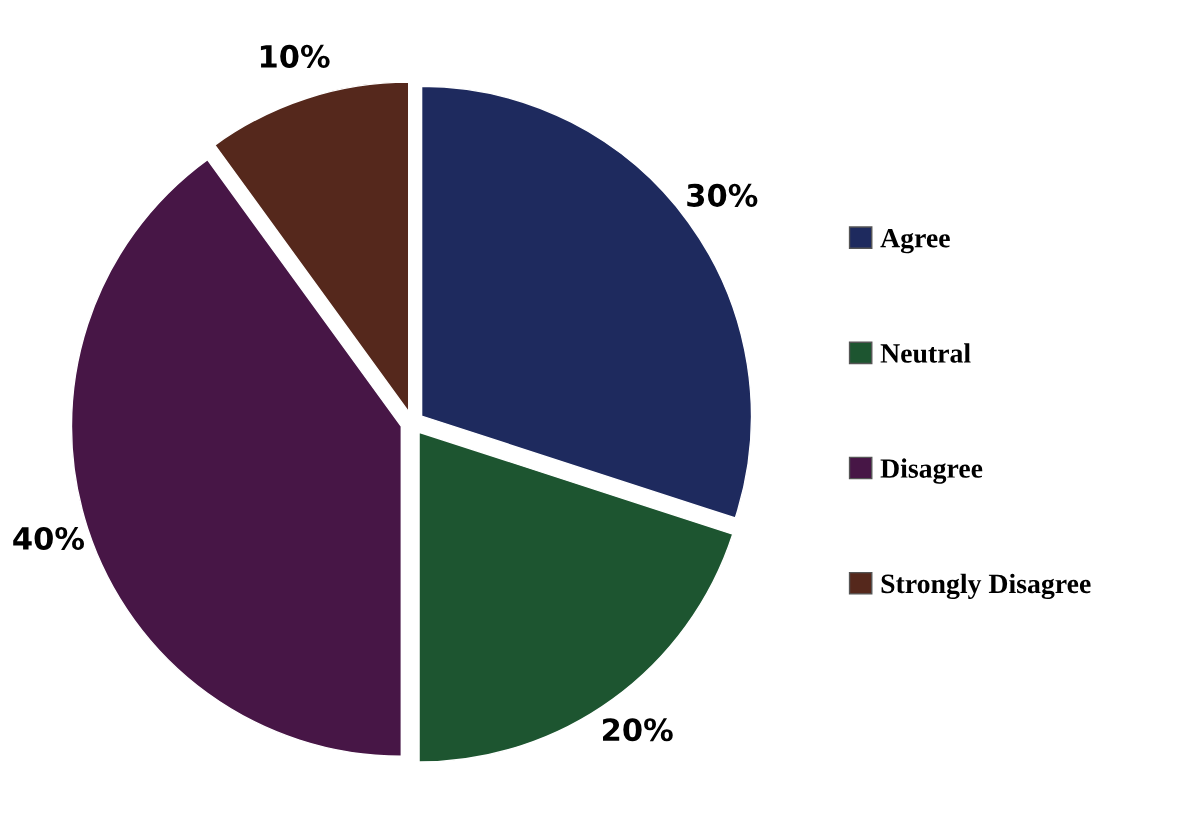 The height and width of the screenshot is (826, 1195). Describe the element at coordinates (295, 56) in the screenshot. I see `data-label: 10%` at that location.